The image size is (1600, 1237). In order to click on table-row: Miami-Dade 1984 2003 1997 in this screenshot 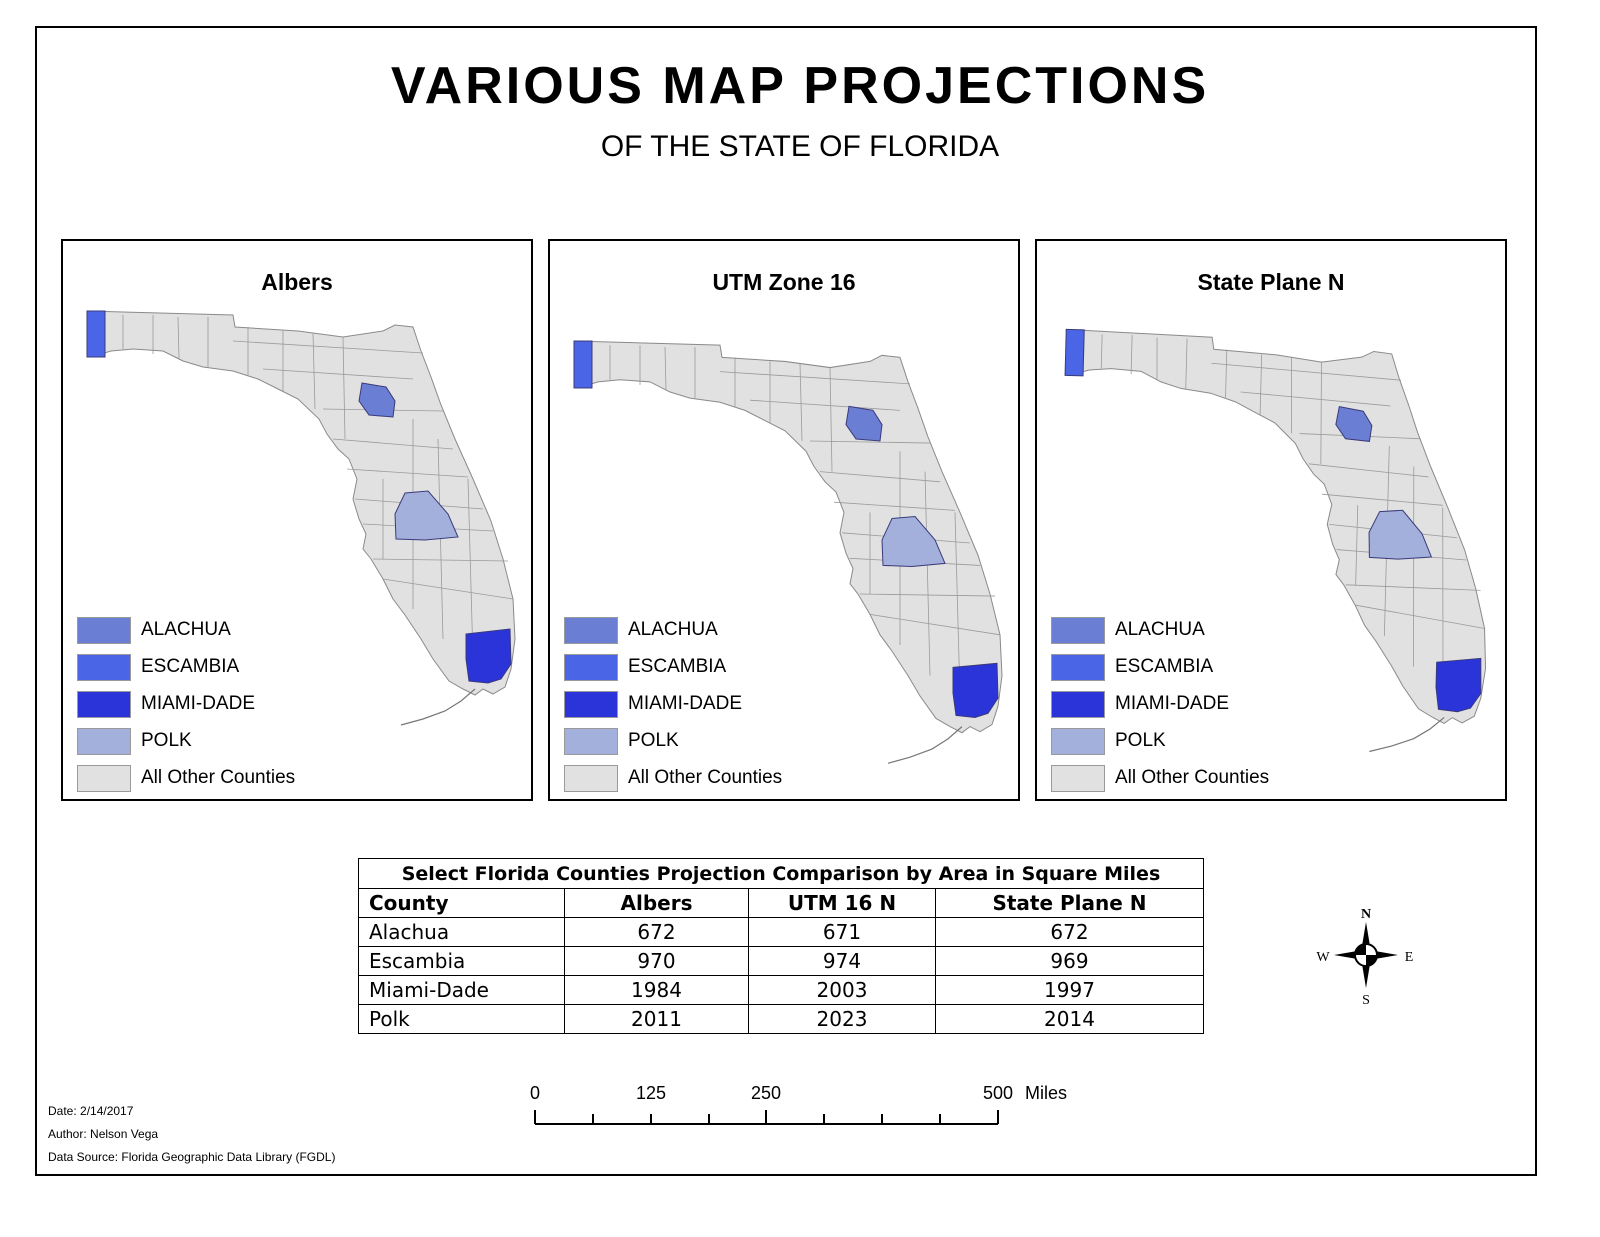, I will do `click(781, 990)`.